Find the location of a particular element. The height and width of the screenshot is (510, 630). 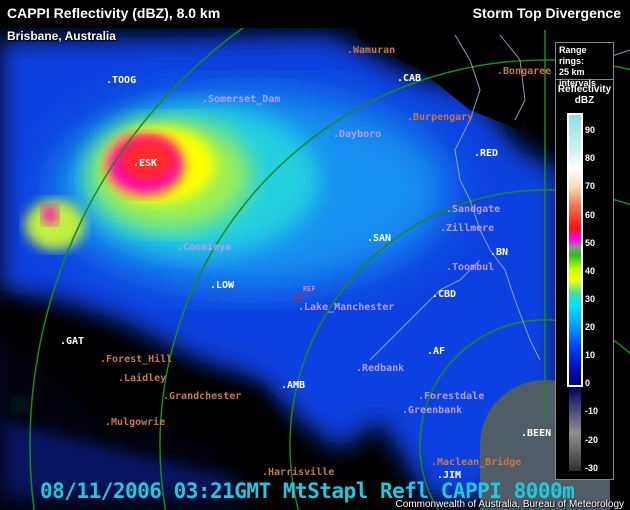

place-label: .Somerset_Dam is located at coordinates (241, 99).